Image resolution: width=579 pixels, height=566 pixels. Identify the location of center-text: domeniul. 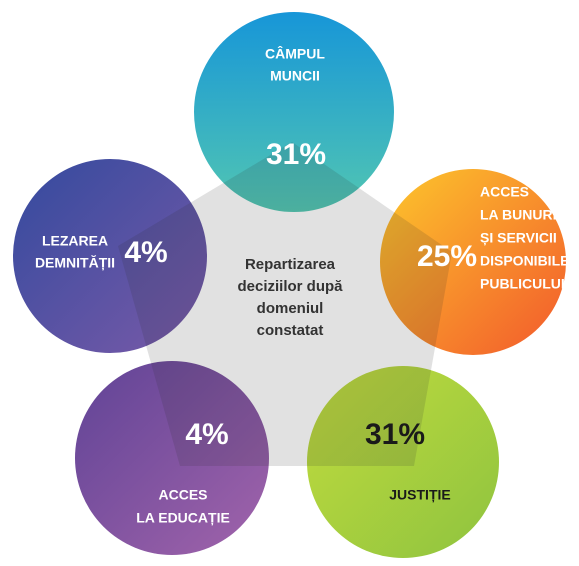
(290, 308).